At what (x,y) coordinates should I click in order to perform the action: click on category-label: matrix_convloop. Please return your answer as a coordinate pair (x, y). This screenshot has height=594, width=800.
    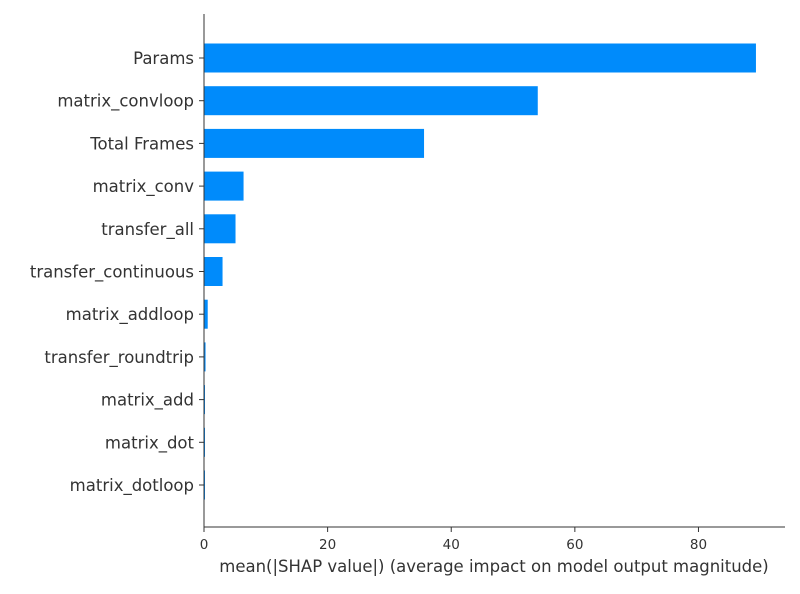
    Looking at the image, I should click on (125, 102).